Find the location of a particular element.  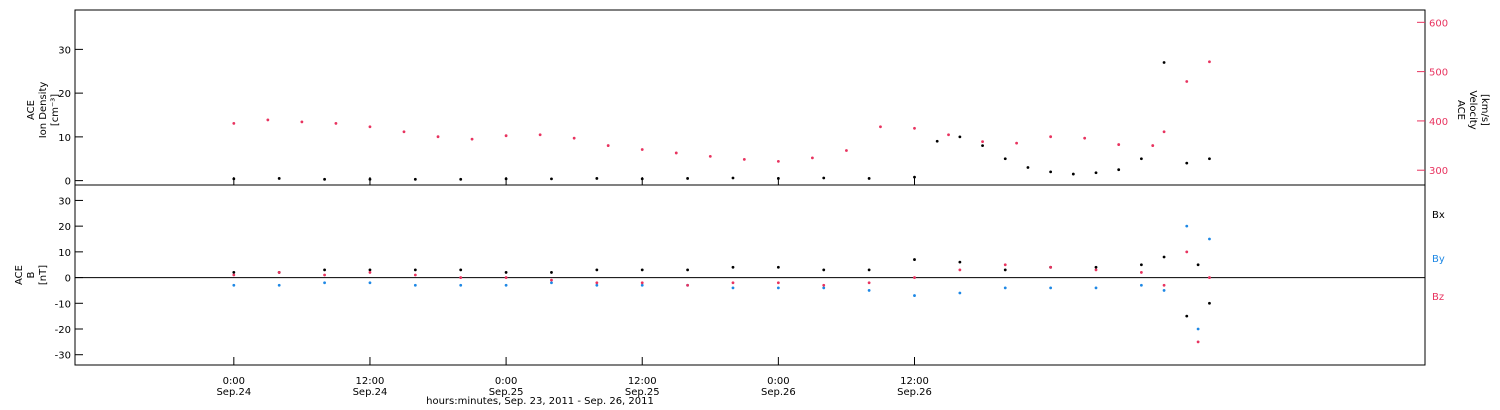

x-tick-date-5: Sep.26 is located at coordinates (914, 392).